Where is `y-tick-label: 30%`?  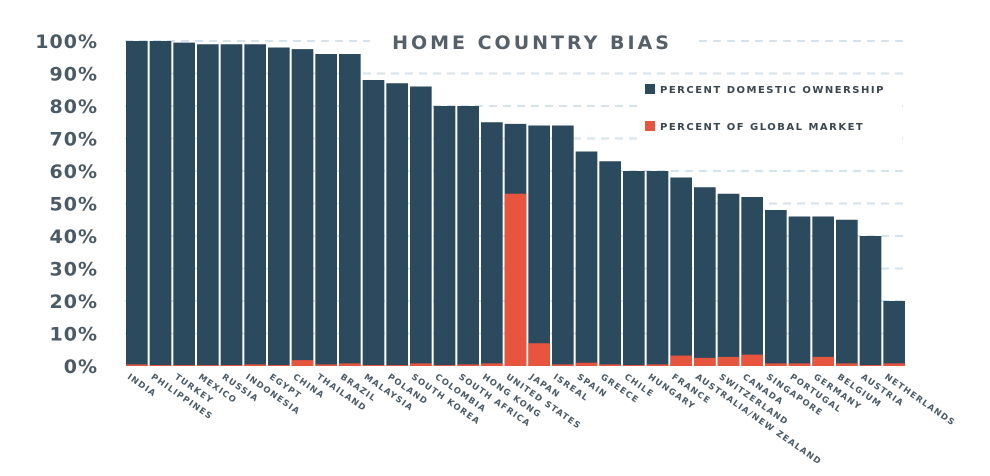 y-tick-label: 30% is located at coordinates (74, 270).